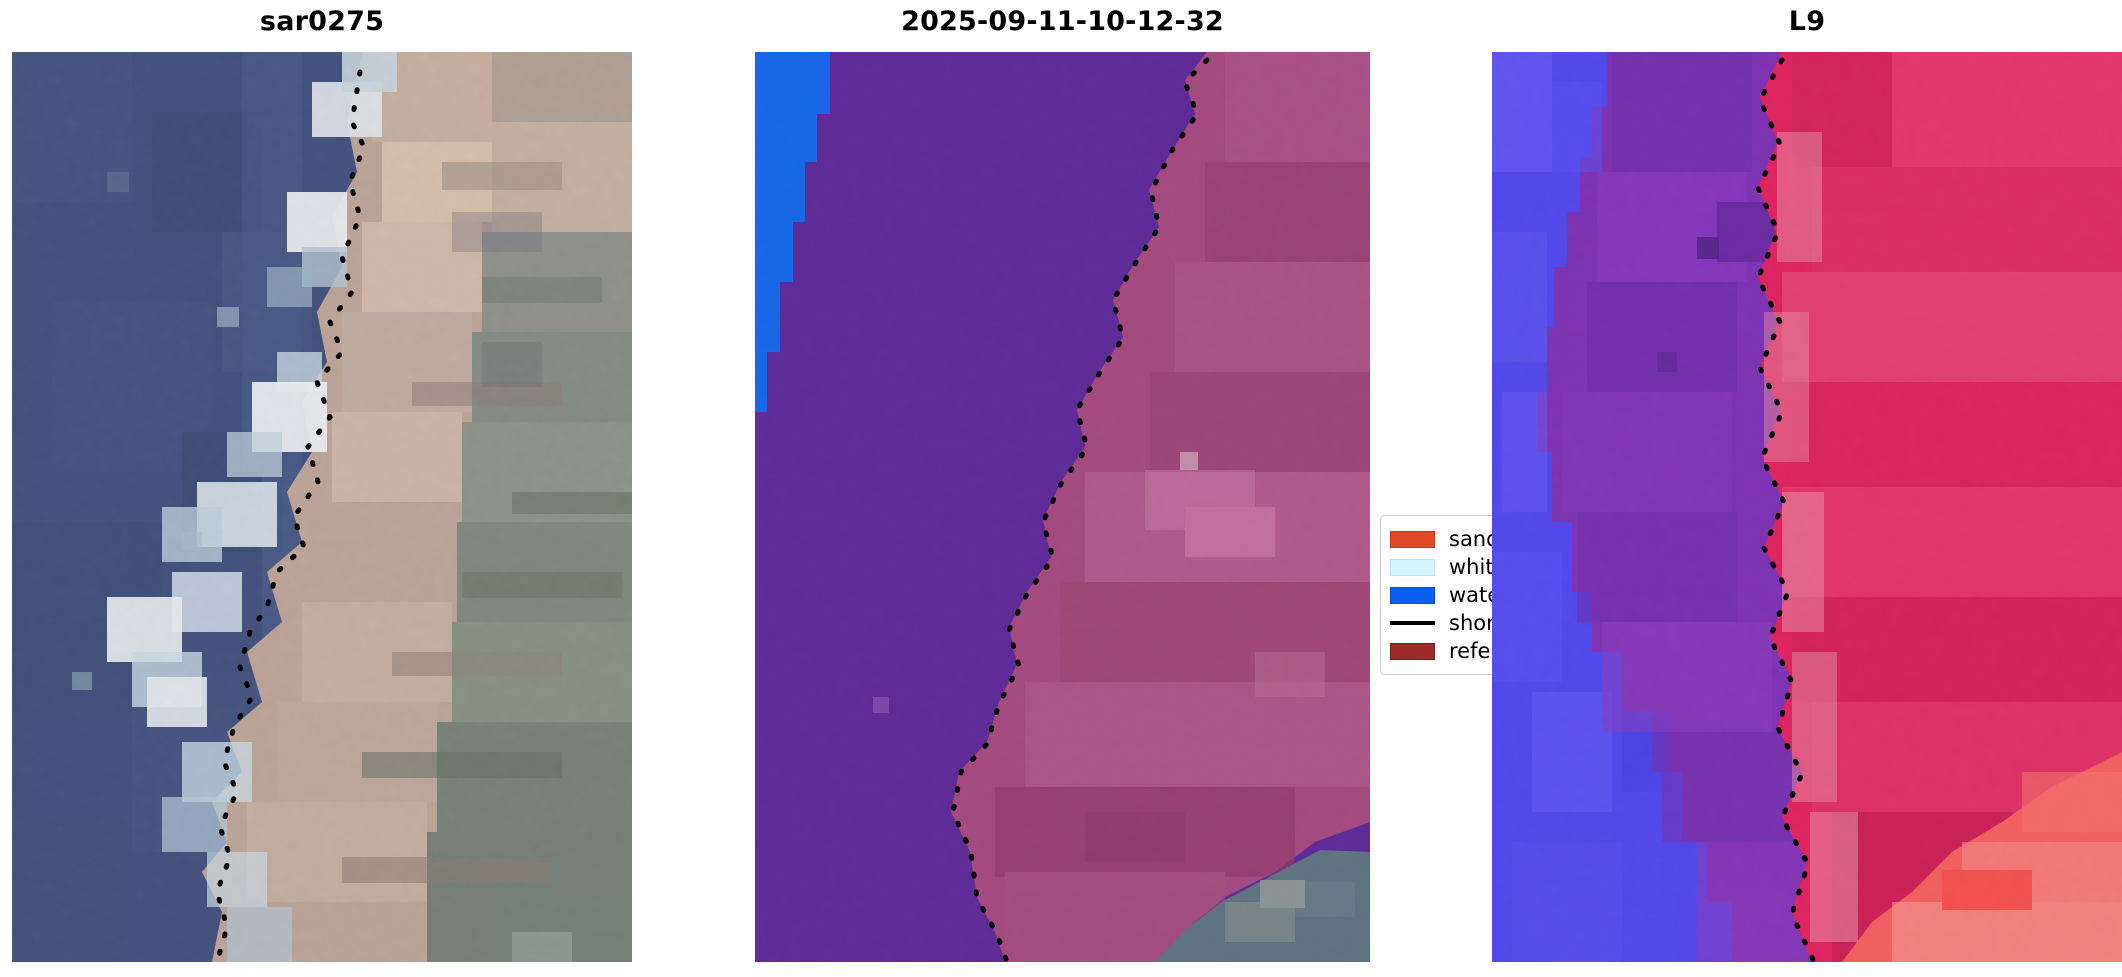 The height and width of the screenshot is (977, 2122). What do you see at coordinates (322, 21) in the screenshot?
I see `panel-title-rgb: sar0275` at bounding box center [322, 21].